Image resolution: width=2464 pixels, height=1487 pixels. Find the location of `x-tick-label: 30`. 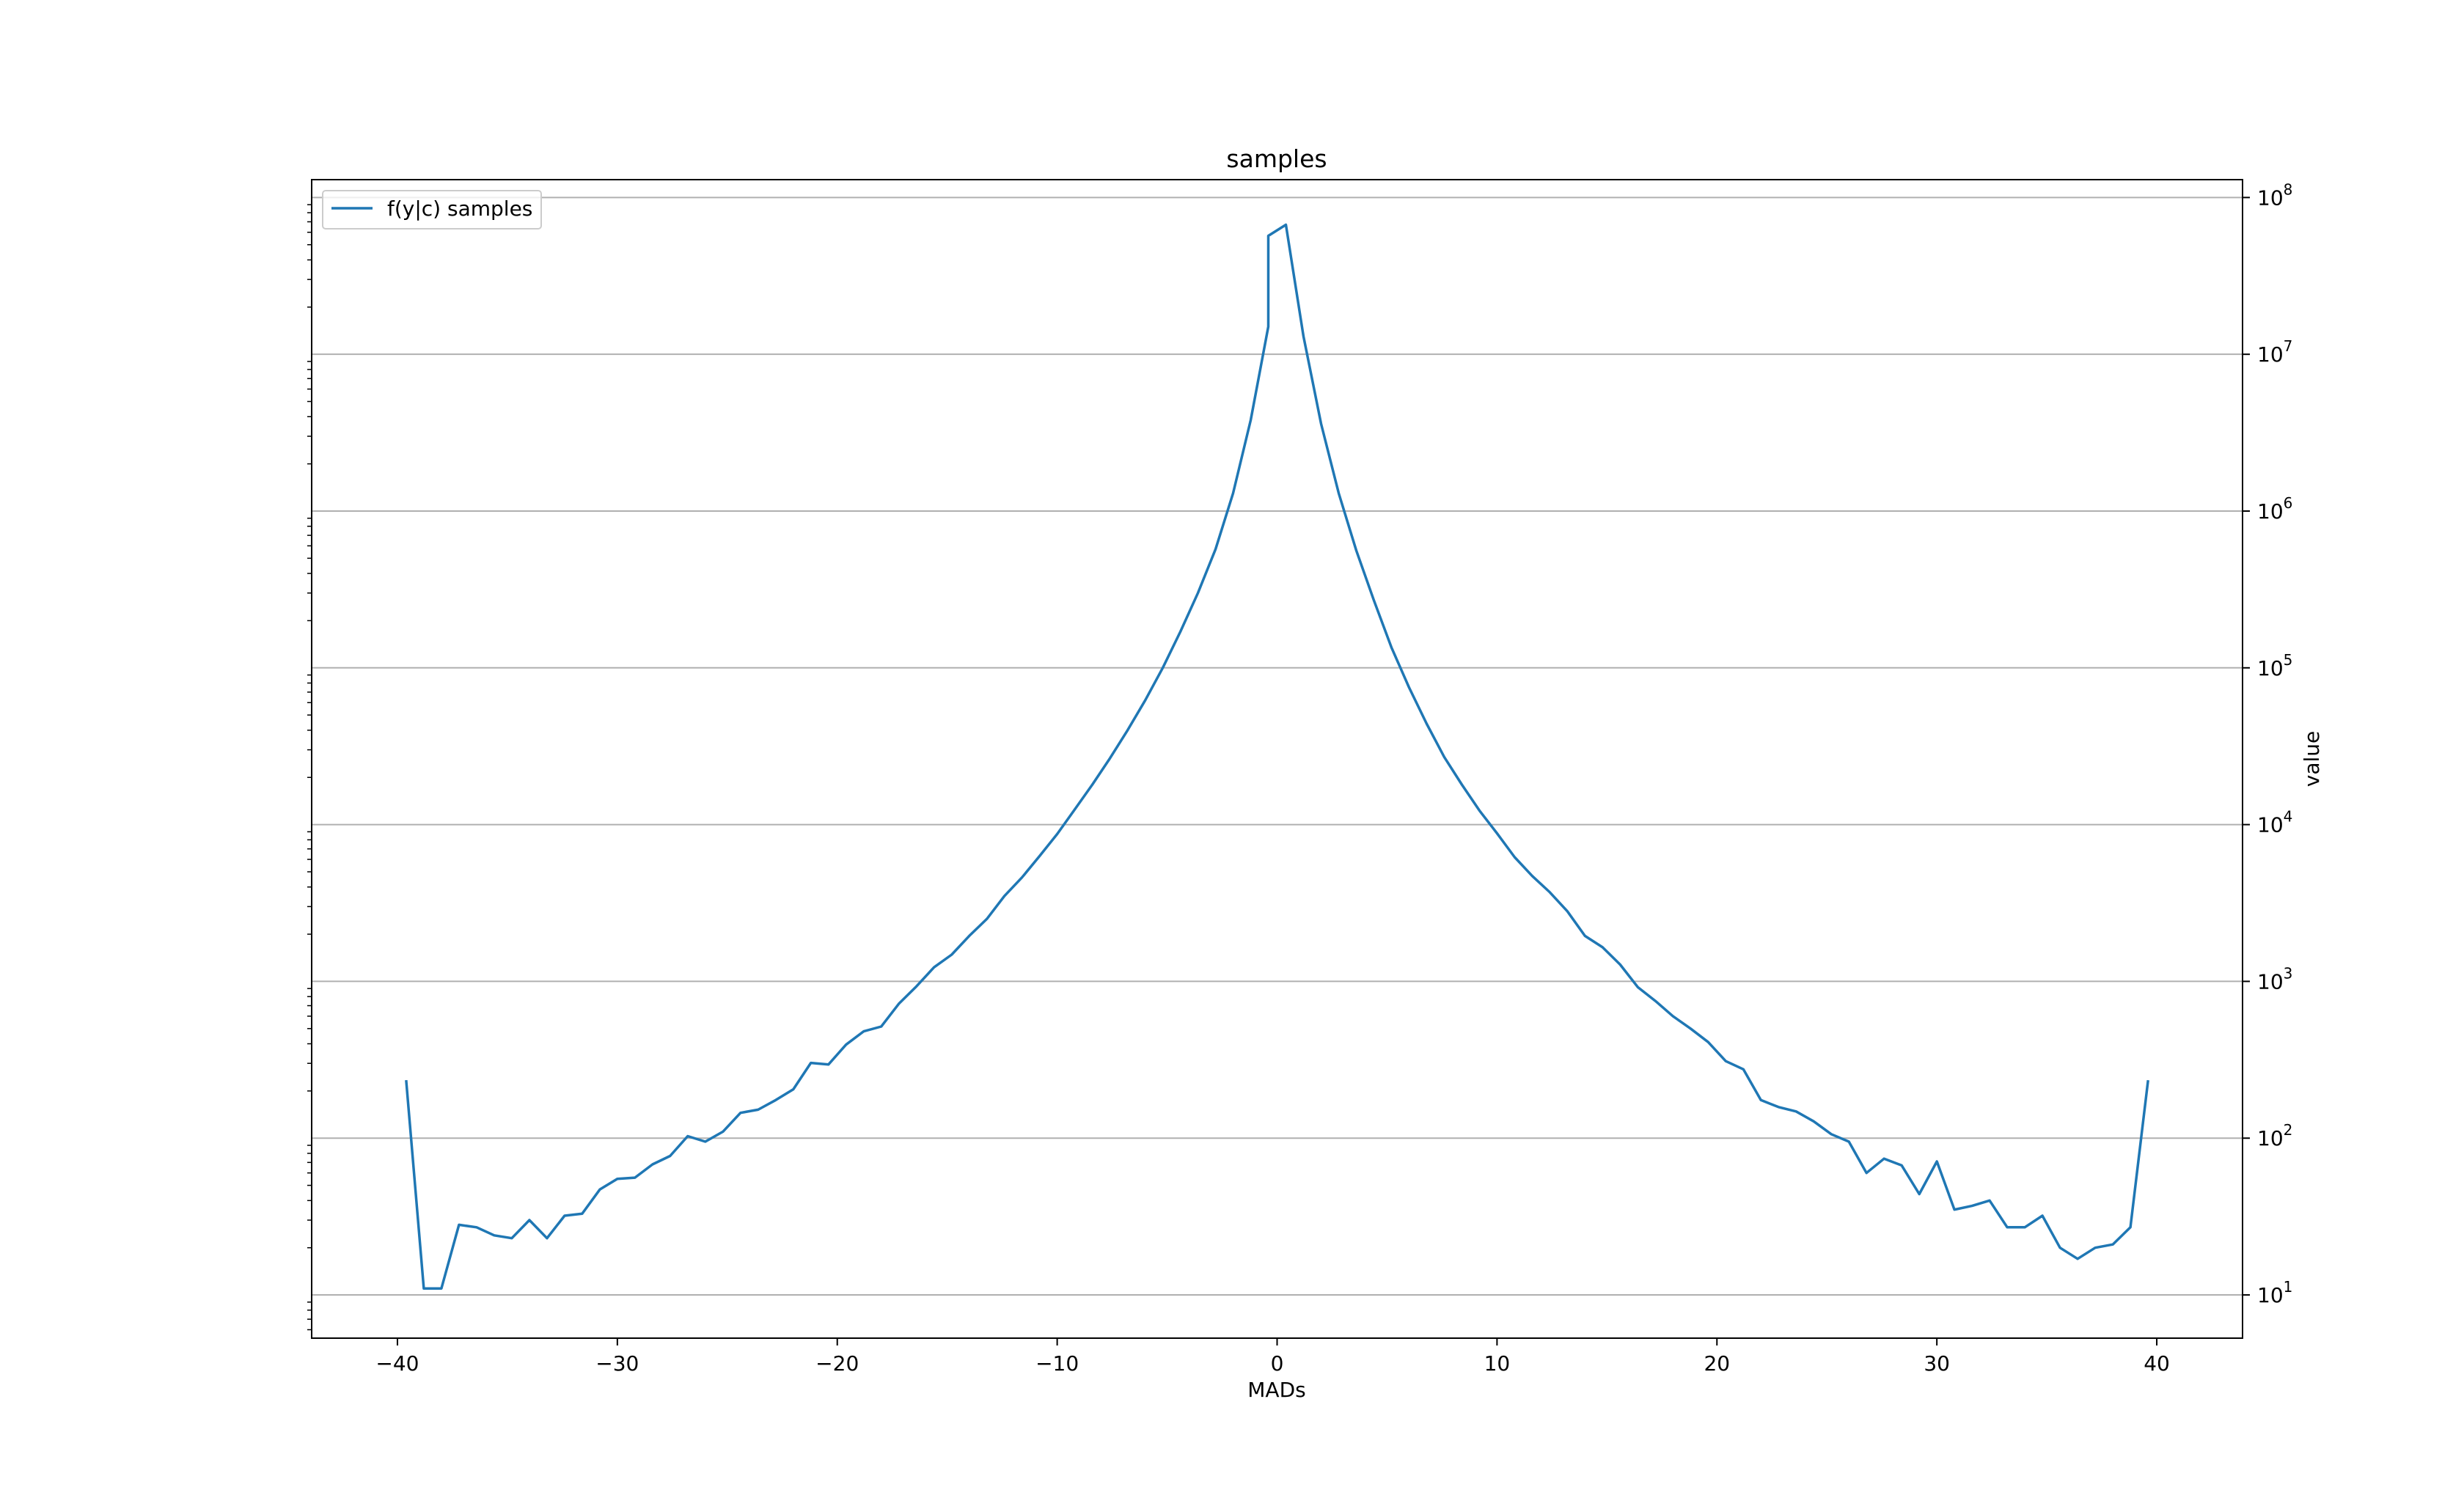

x-tick-label: 30 is located at coordinates (1937, 1363).